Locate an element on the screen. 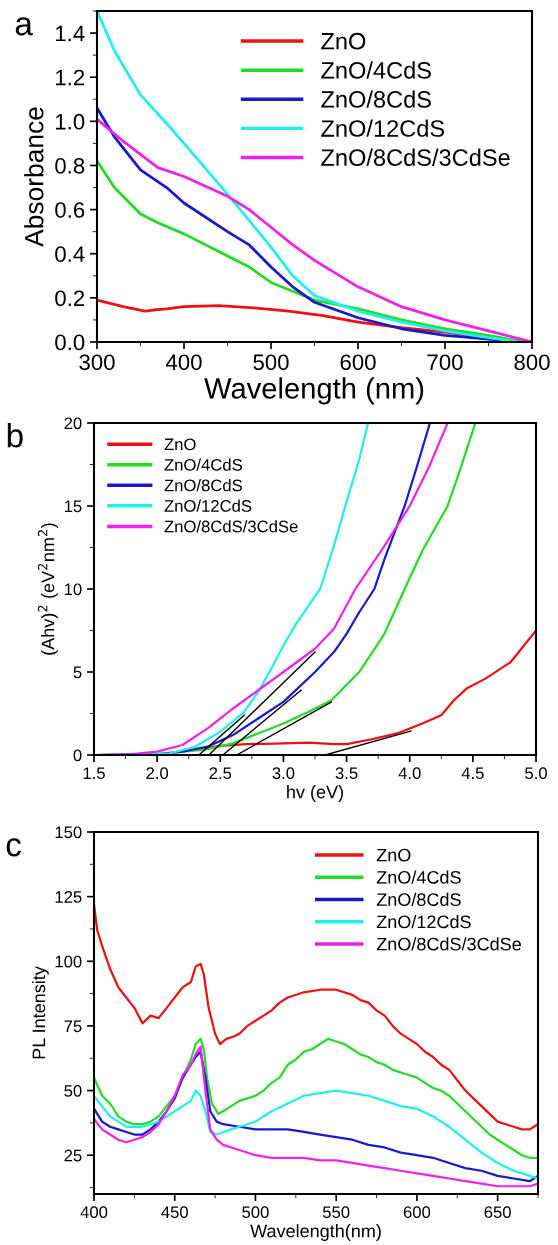 The image size is (558, 1245). x-tick-label: 300 is located at coordinates (97, 362).